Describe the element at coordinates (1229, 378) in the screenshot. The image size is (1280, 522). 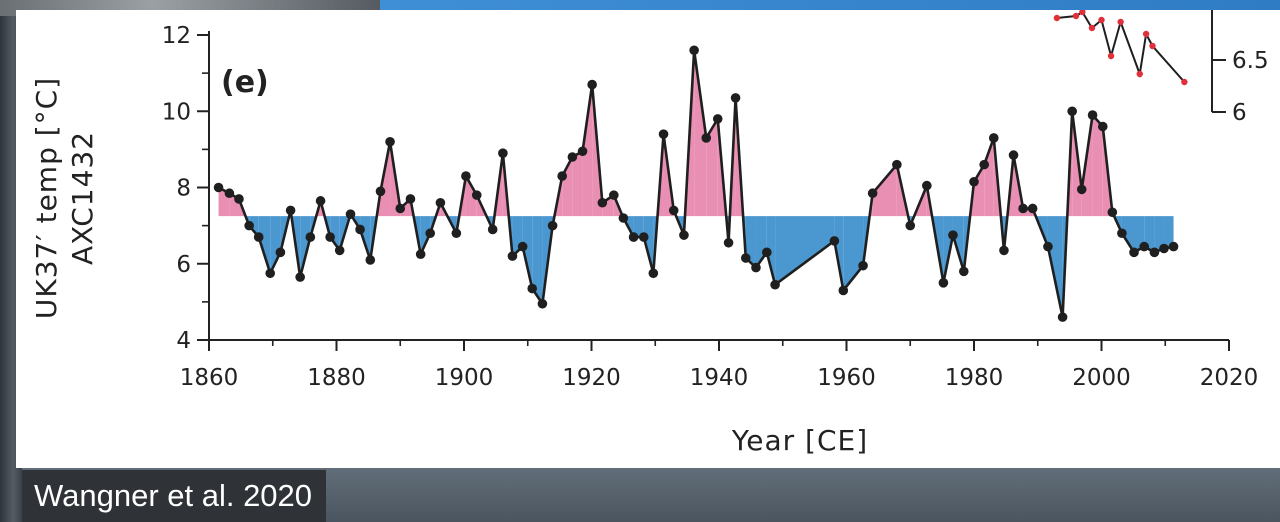
I see `x-tick-label: 2020` at that location.